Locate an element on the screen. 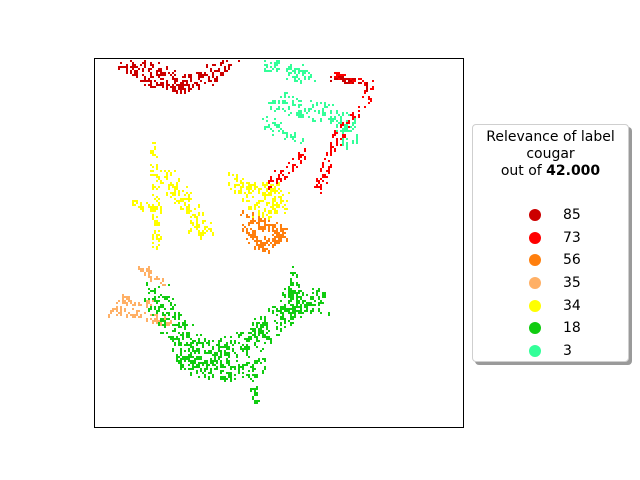 The image size is (640, 480). legend-item-73: 73 is located at coordinates (555, 238).